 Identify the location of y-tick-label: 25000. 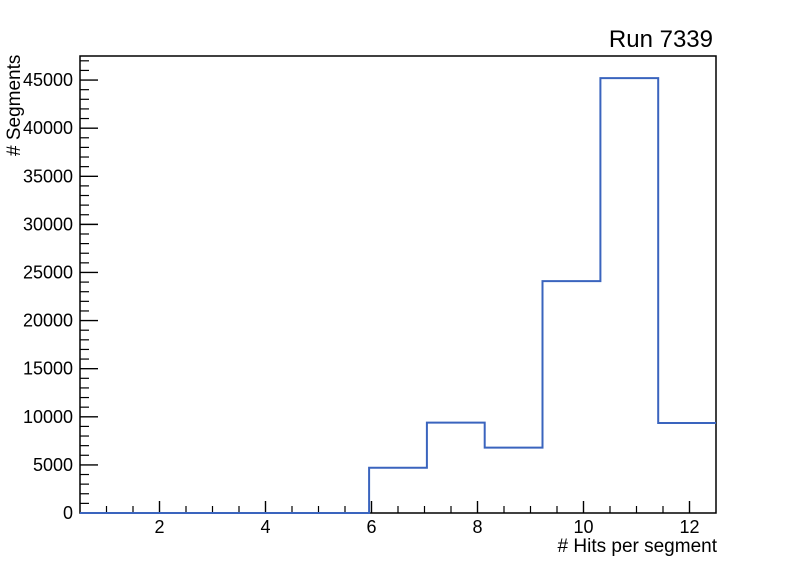
(48, 272).